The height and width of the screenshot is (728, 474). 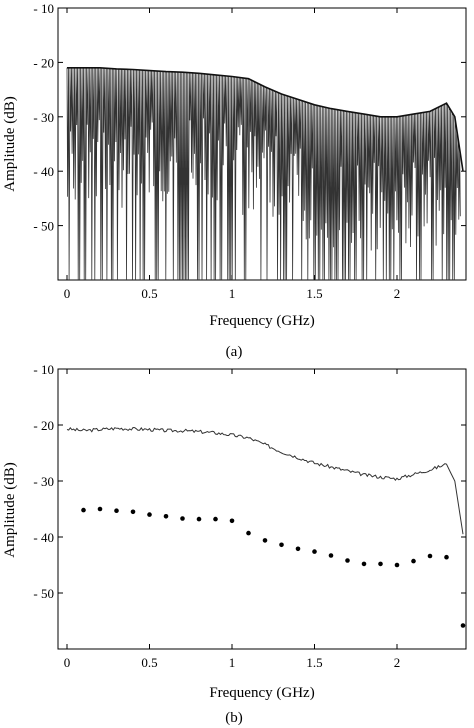 I want to click on panel-a-xtick-label: 0.5, so click(x=149, y=293).